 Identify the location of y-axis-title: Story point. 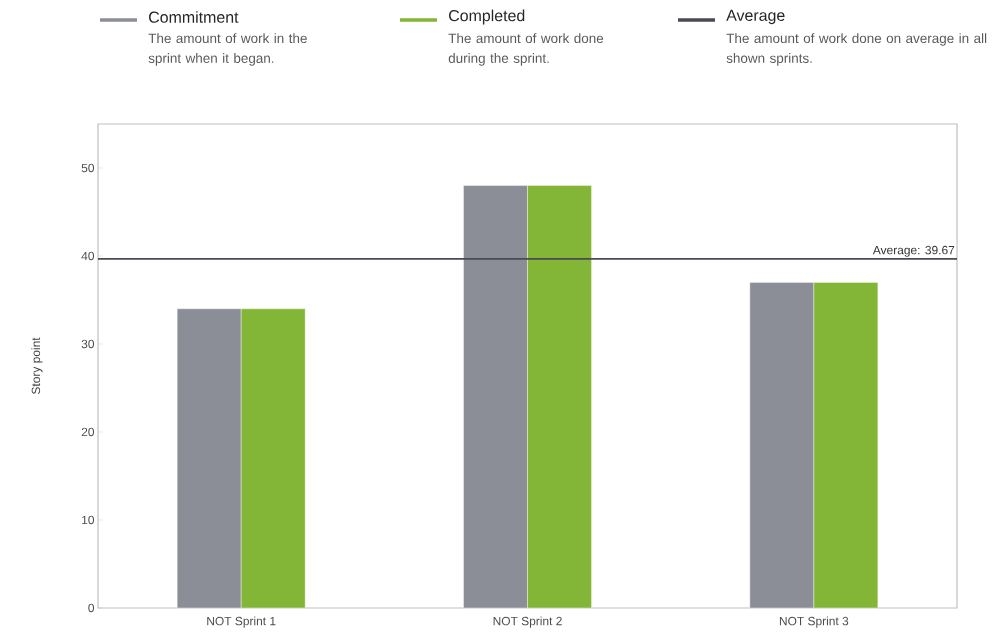
(37, 366).